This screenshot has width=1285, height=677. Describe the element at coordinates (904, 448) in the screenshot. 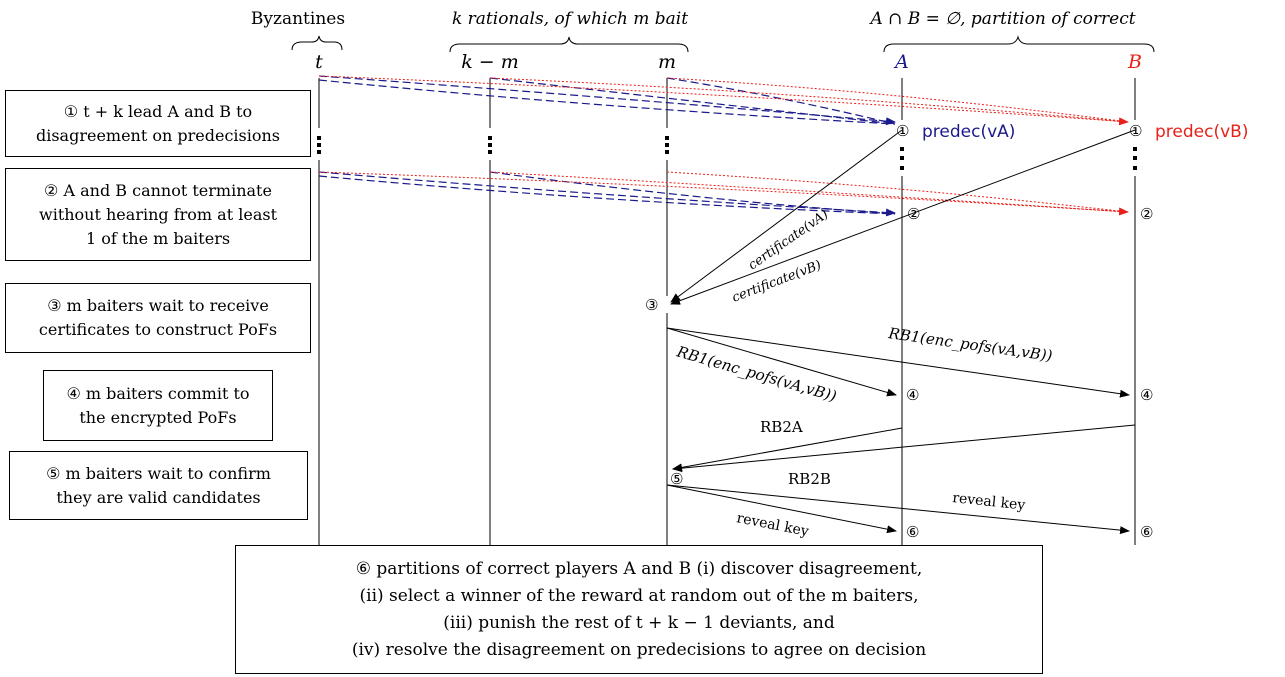

I see `msg-rb2-B` at that location.